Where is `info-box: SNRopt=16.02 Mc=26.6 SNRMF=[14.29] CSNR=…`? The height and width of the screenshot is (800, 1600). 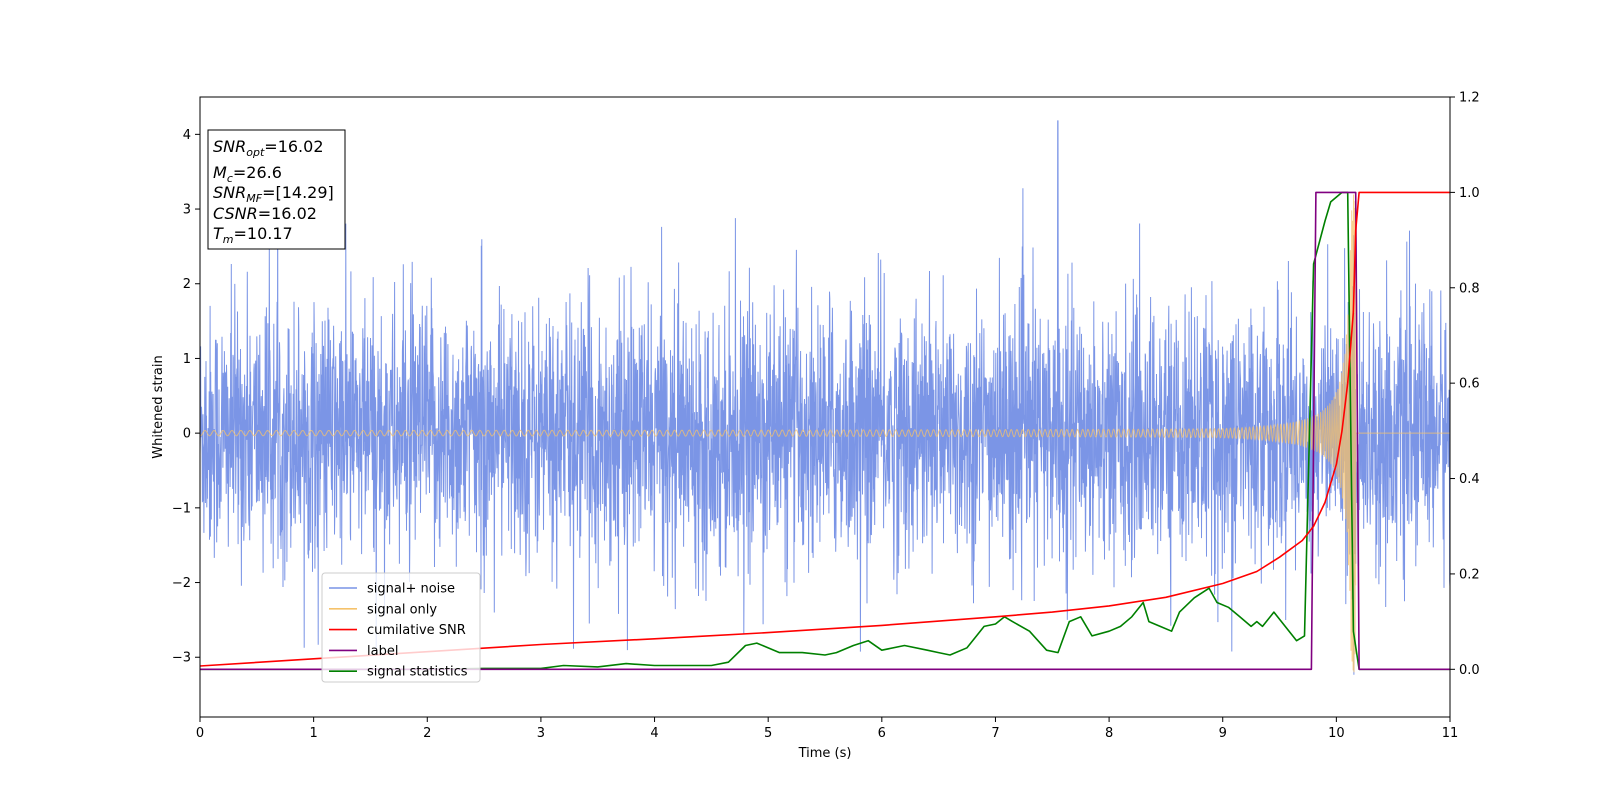
info-box: SNRopt=16.02 Mc=26.6 SNRMF=[14.29] CSNR=… is located at coordinates (276, 189).